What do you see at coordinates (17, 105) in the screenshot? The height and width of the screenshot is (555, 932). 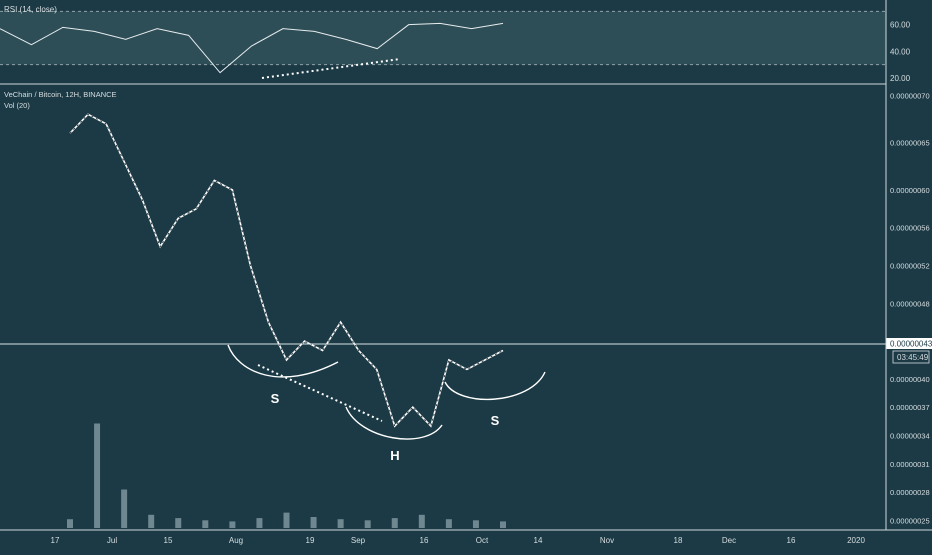 I see `volume-label: Vol (20)` at bounding box center [17, 105].